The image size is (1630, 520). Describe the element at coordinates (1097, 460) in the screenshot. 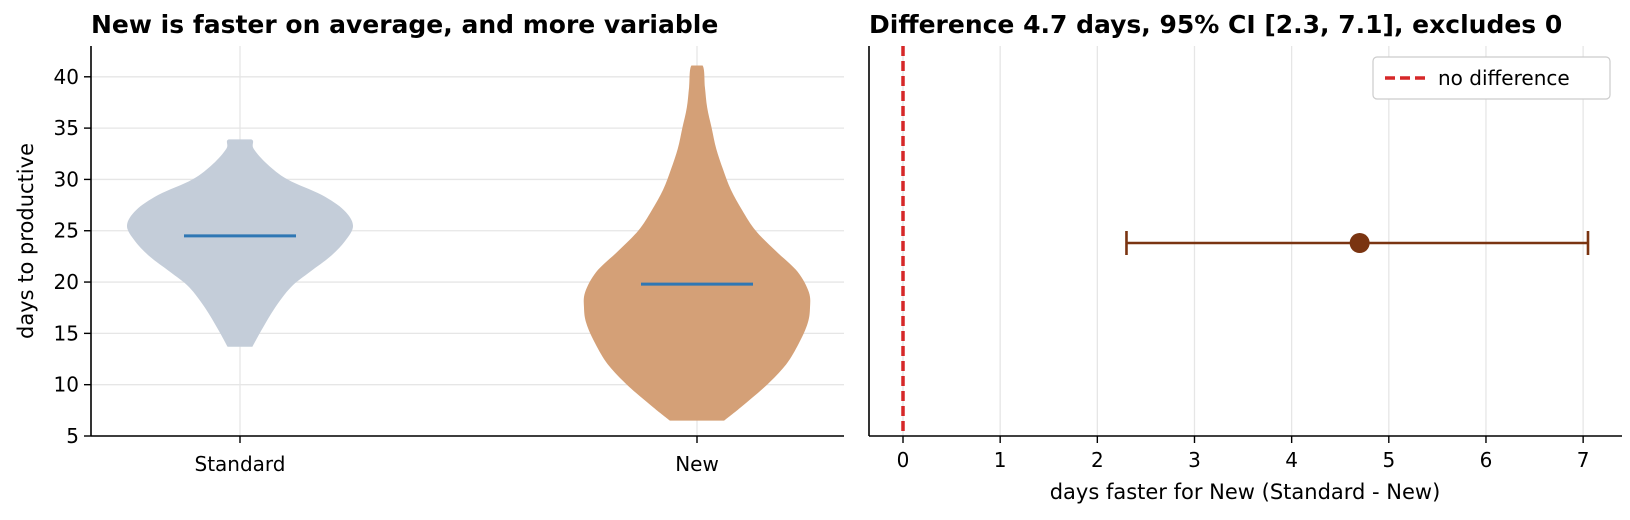

I see `difference-x-tick-label: 2` at that location.